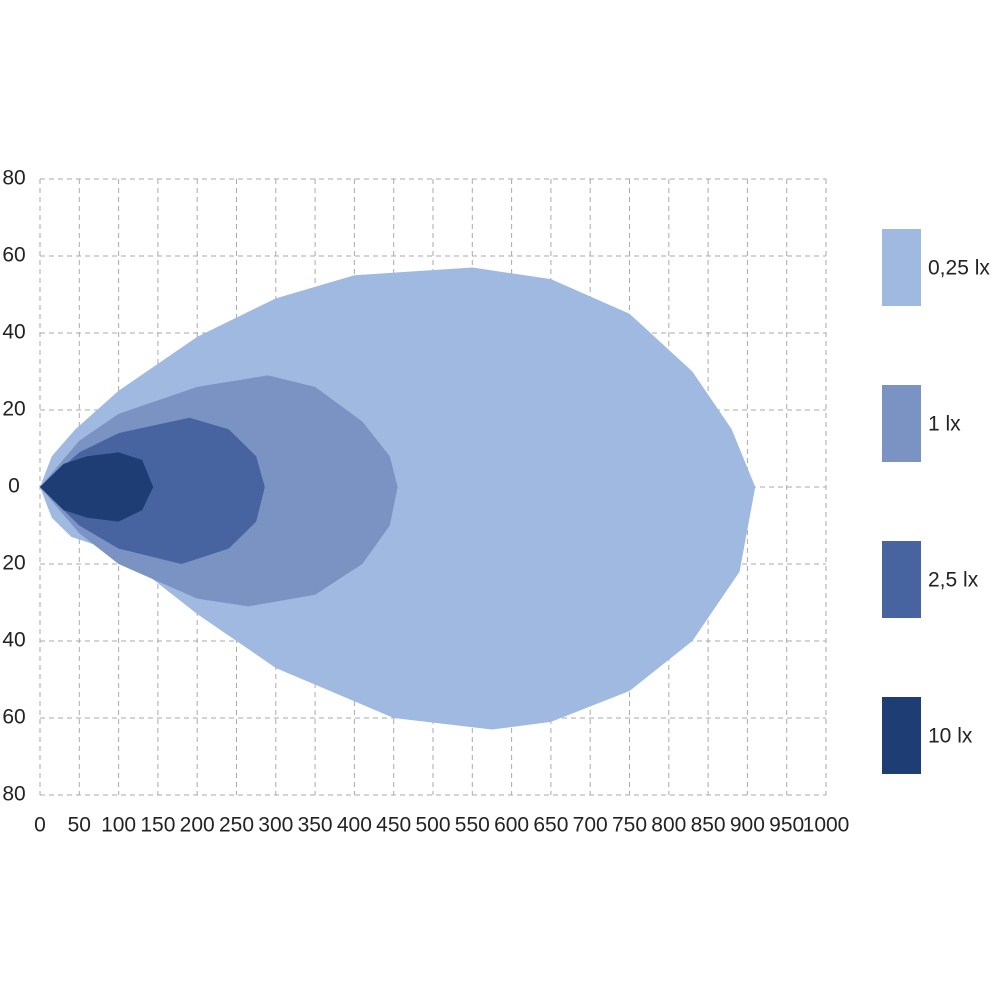 Image resolution: width=1000 pixels, height=1000 pixels. Describe the element at coordinates (826, 825) in the screenshot. I see `x-tick-label: 1000` at that location.